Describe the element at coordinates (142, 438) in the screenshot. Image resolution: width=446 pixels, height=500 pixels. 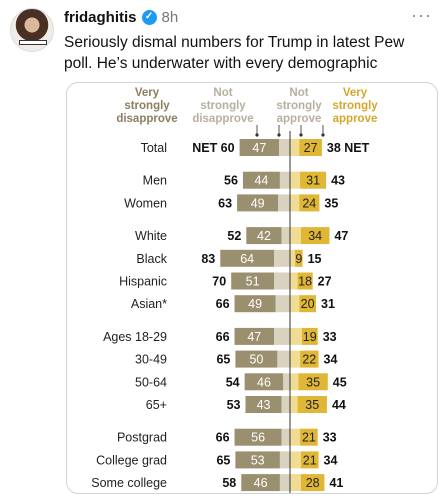
I see `row-label: Postgrad` at that location.